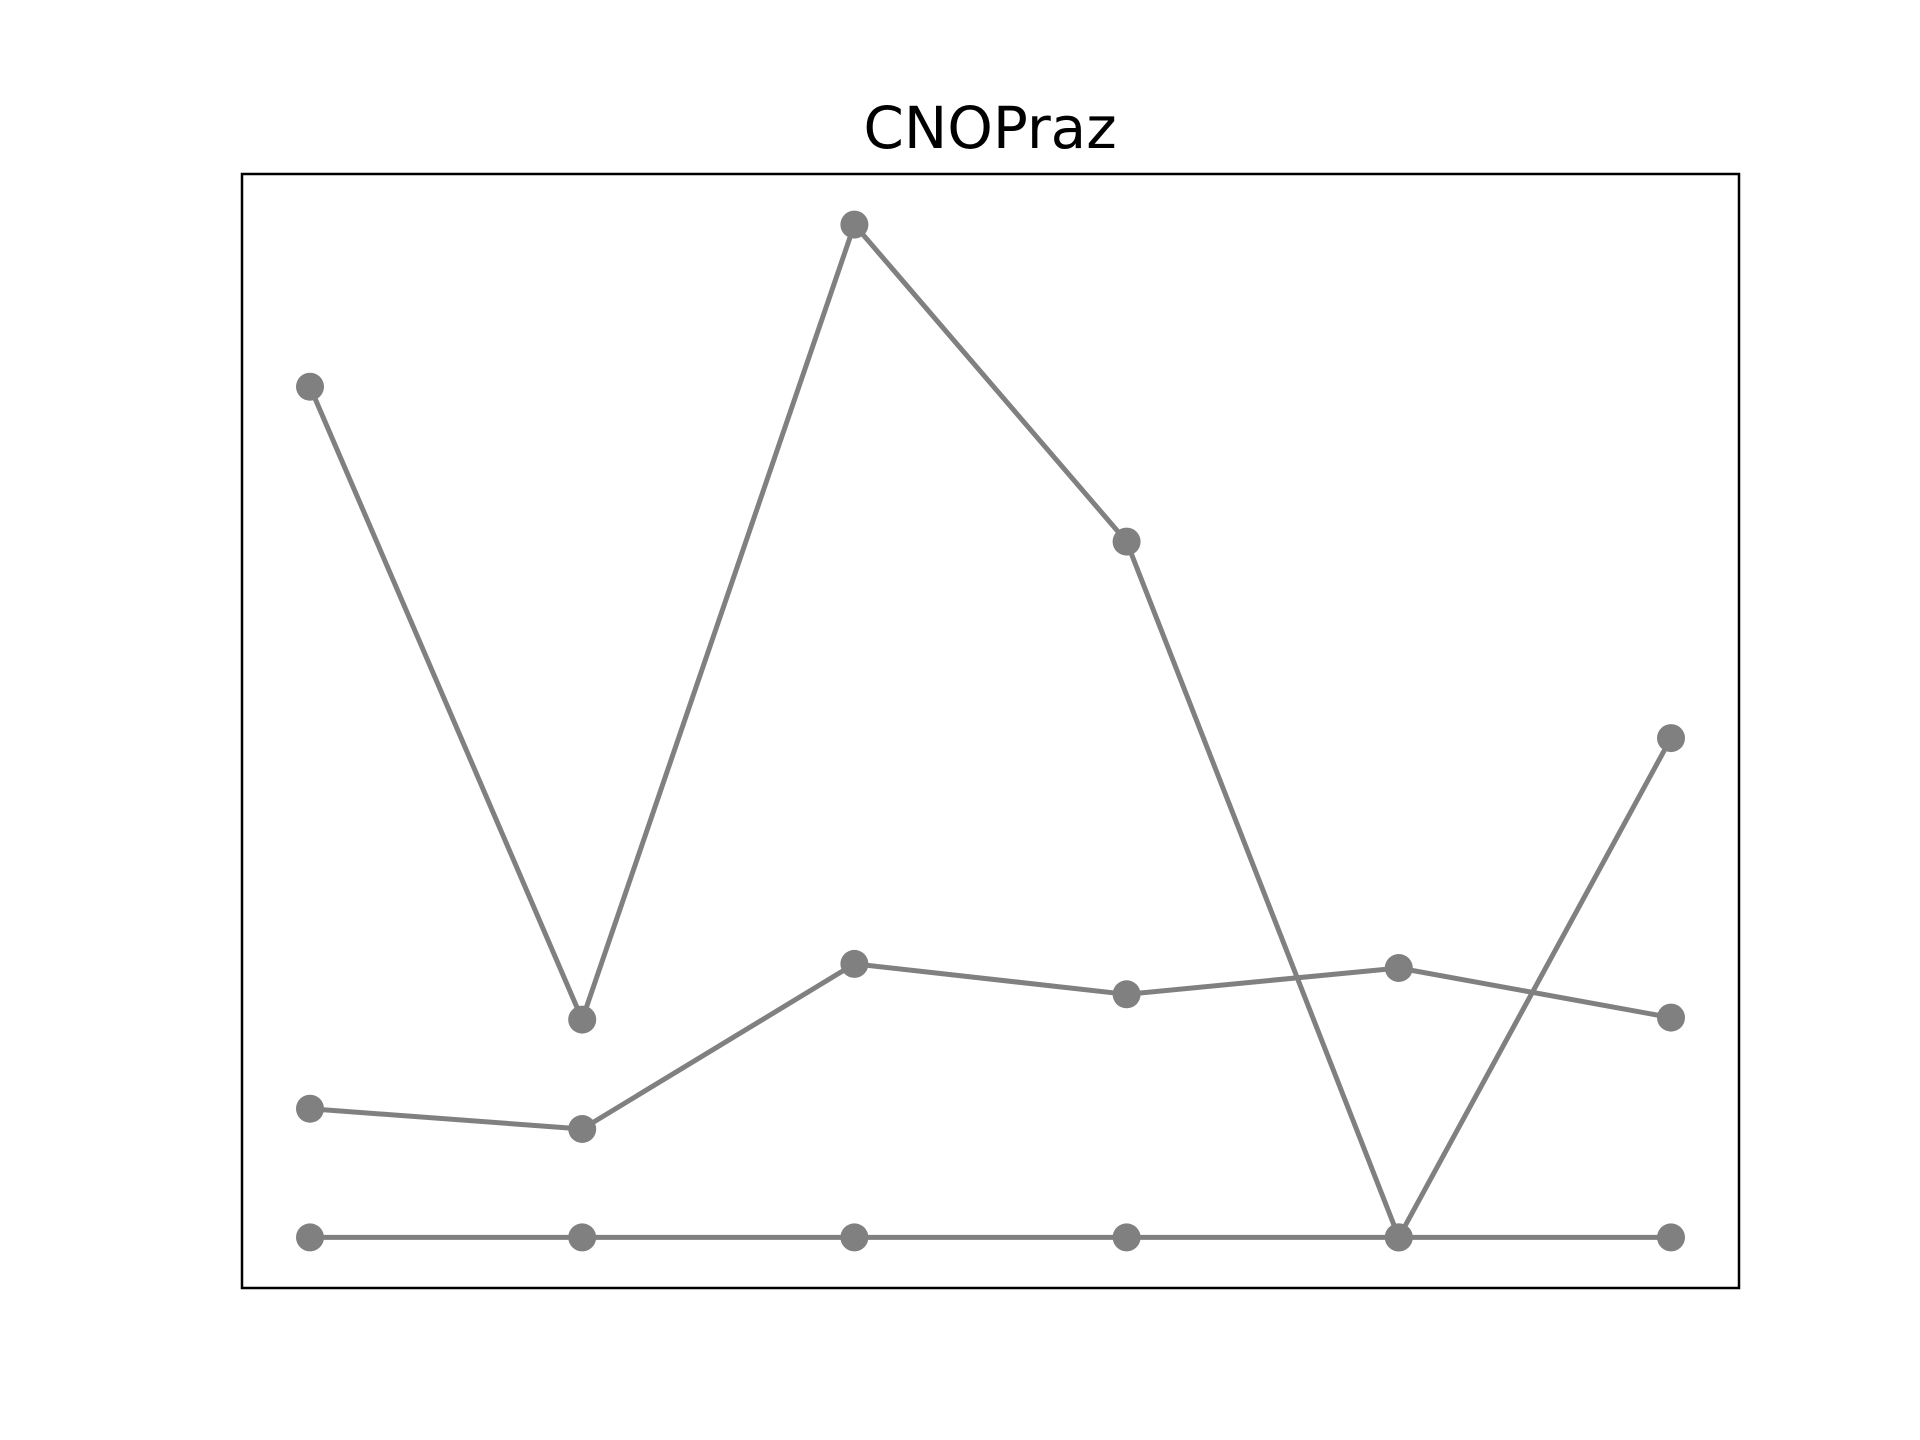 This screenshot has width=1920, height=1440. I want to click on chart-title: CNOPraz, so click(989, 128).